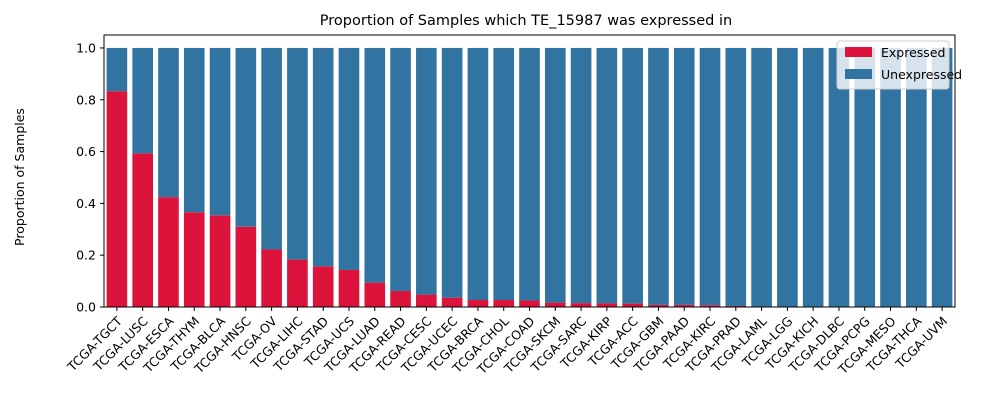 The height and width of the screenshot is (405, 1000). Describe the element at coordinates (632, 305) in the screenshot. I see `expressed-bar-tcga-acc` at that location.